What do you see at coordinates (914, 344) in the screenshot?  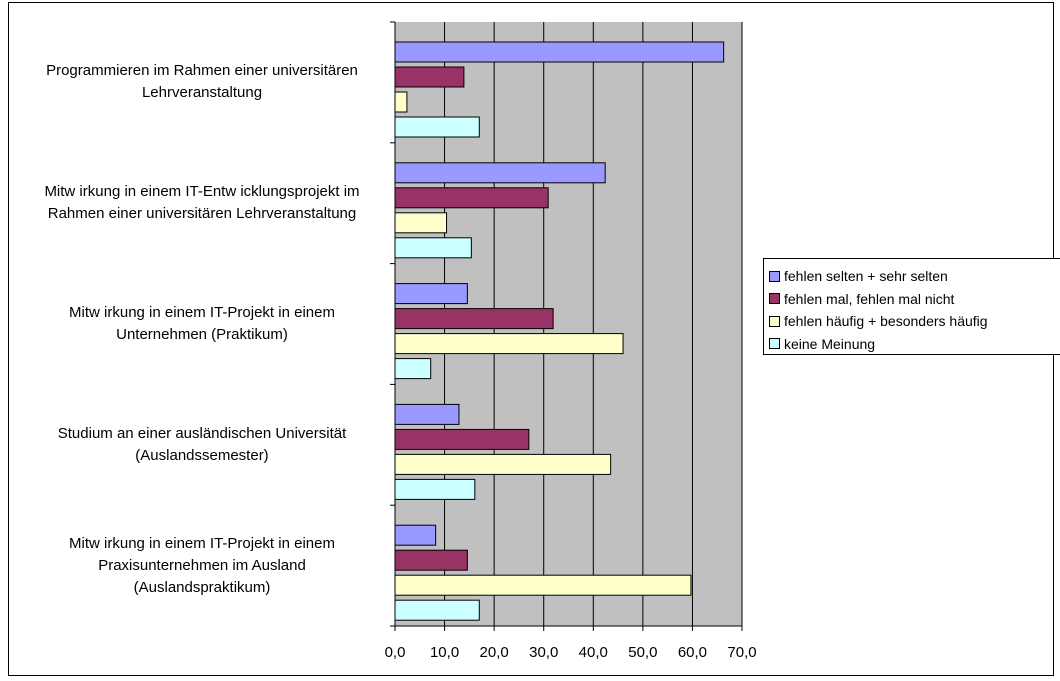 I see `legend-item: keine Meinung` at bounding box center [914, 344].